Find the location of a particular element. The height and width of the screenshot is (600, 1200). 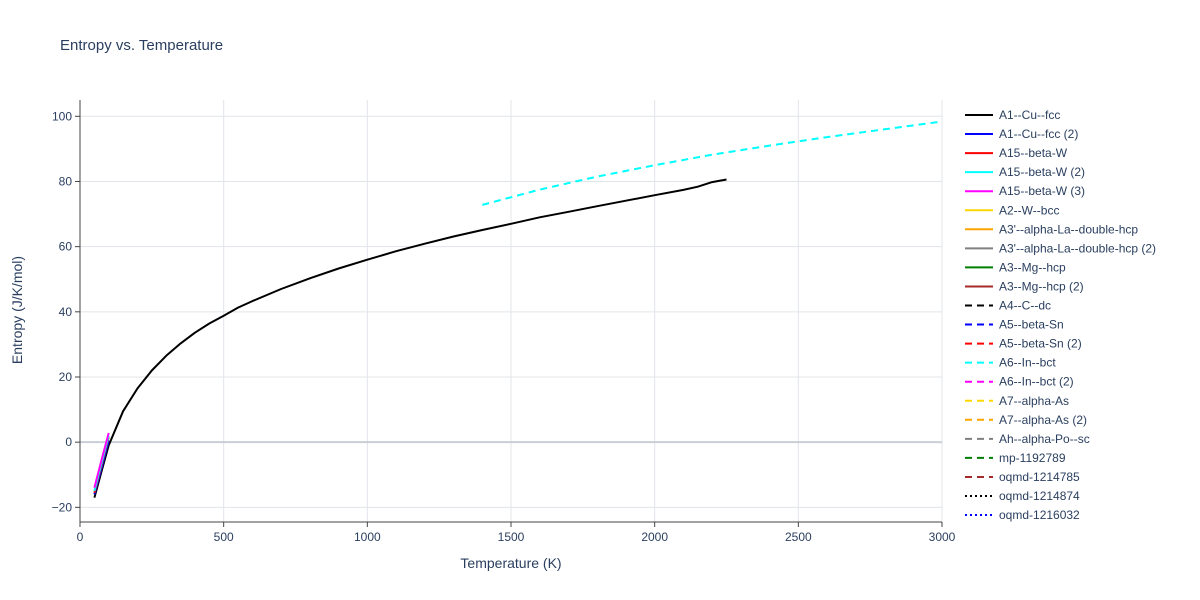

x-tick-label-5: 2500 is located at coordinates (798, 537).